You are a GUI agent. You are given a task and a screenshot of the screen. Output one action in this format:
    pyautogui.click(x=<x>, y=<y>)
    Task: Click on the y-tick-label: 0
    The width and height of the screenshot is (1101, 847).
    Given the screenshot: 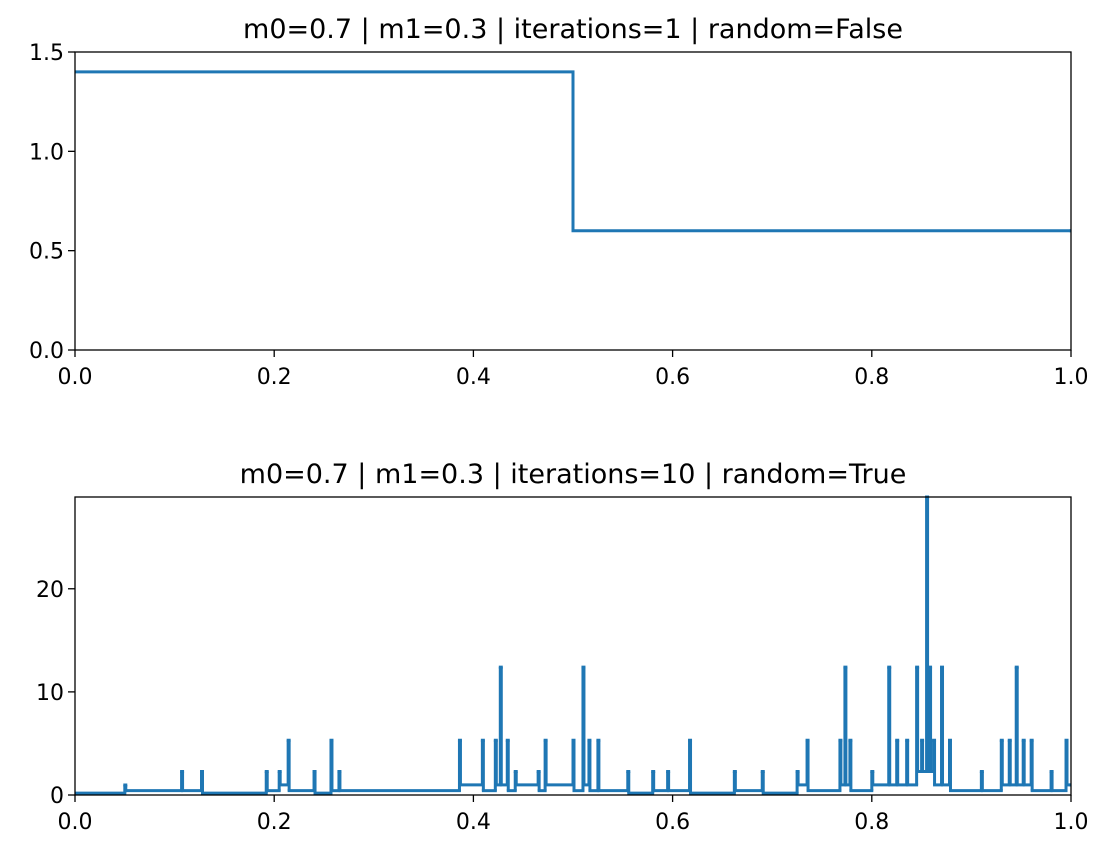 What is the action you would take?
    pyautogui.click(x=57, y=796)
    